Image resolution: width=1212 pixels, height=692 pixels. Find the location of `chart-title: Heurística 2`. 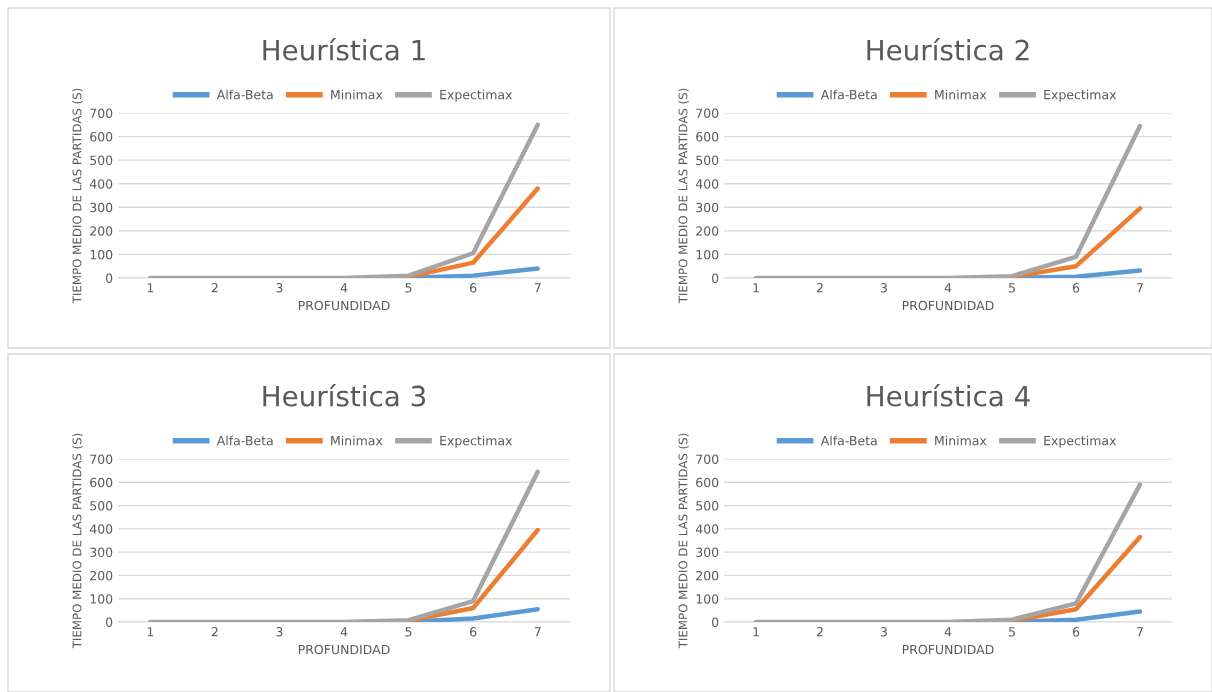

chart-title: Heurística 2 is located at coordinates (948, 49).